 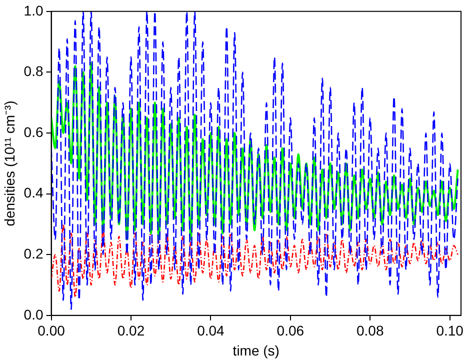 What do you see at coordinates (131, 330) in the screenshot?
I see `x-tick-label: 0.02` at bounding box center [131, 330].